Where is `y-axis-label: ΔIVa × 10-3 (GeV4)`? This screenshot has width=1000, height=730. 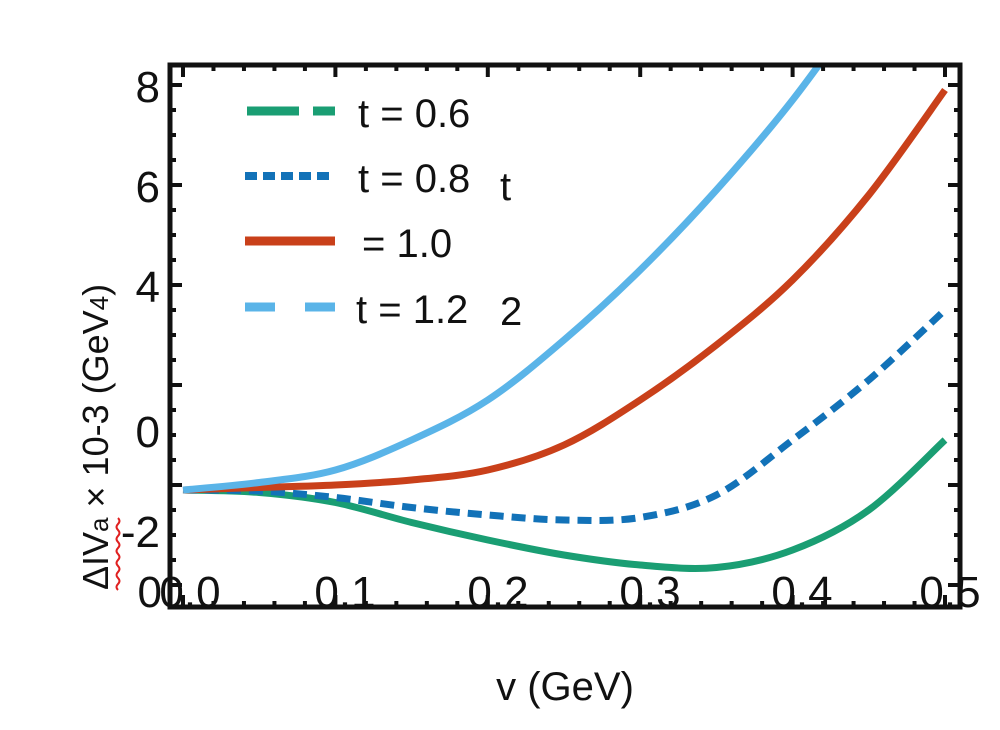
y-axis-label: ΔIVa × 10-3 (GeV4) is located at coordinates (98, 437).